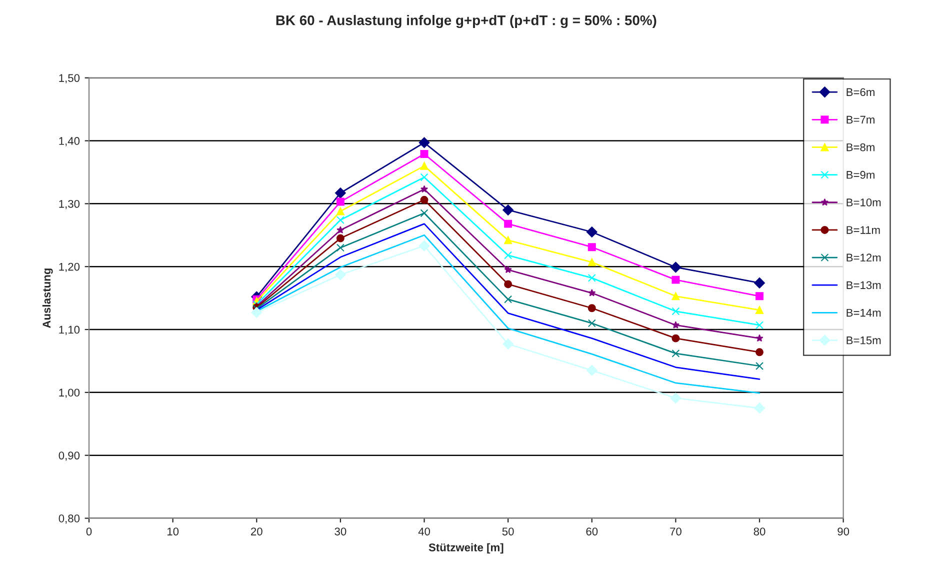 The width and height of the screenshot is (950, 581). Describe the element at coordinates (424, 532) in the screenshot. I see `x-tick-label: 40` at that location.